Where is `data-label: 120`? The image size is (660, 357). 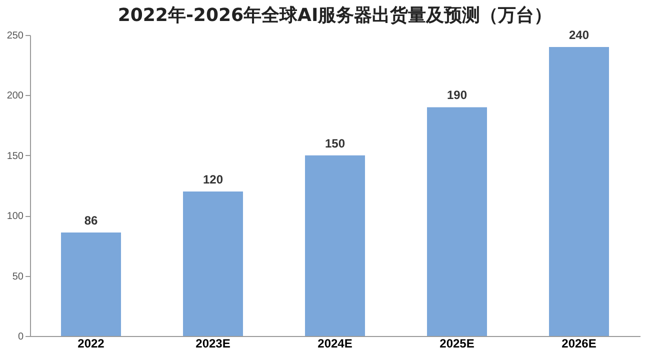 data-label: 120 is located at coordinates (213, 179).